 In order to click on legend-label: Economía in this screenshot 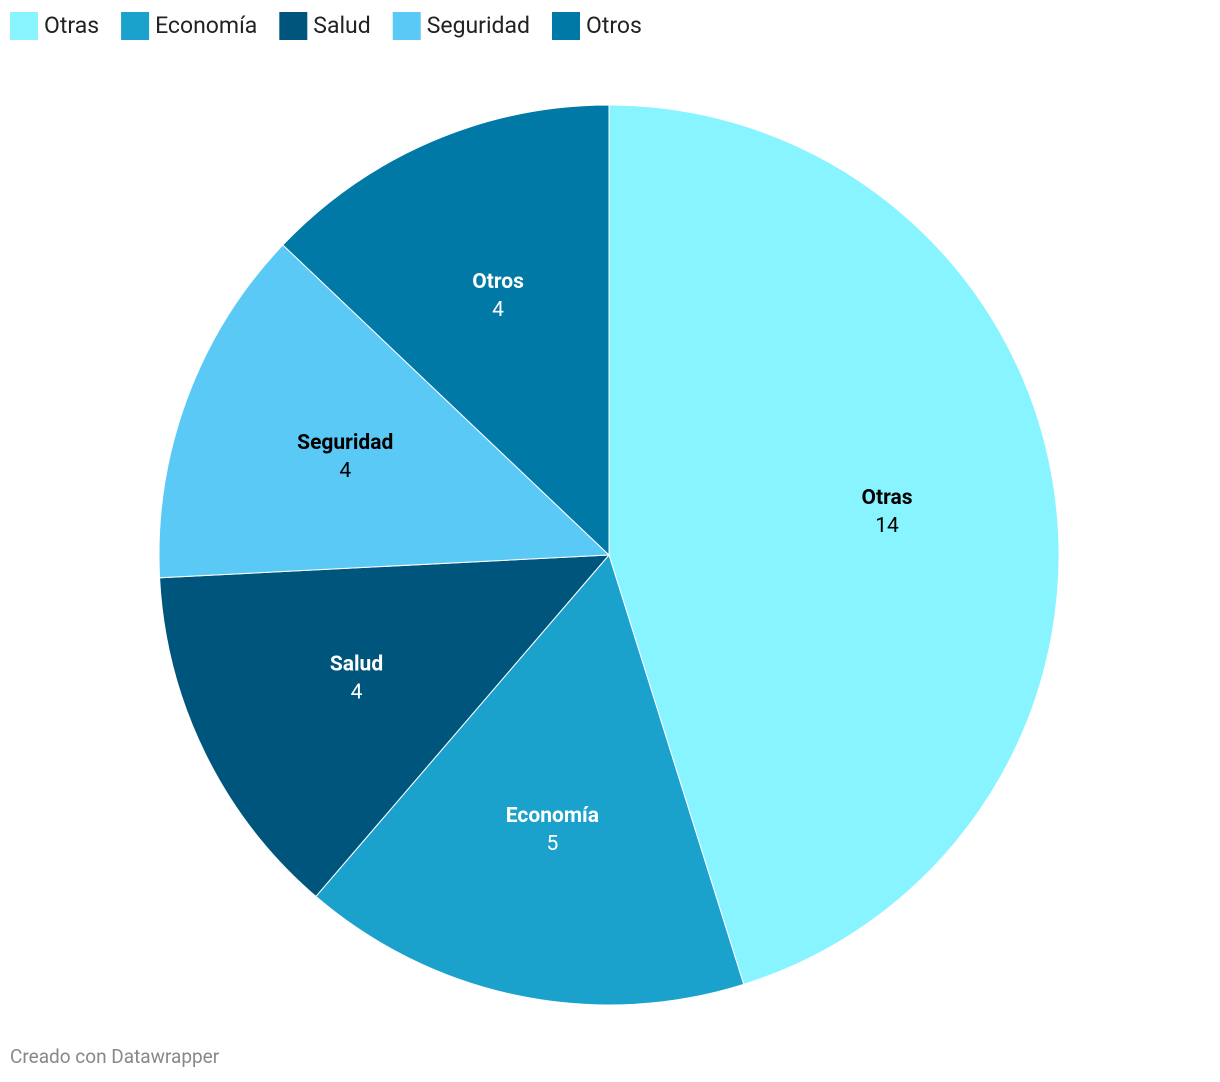, I will do `click(206, 25)`.